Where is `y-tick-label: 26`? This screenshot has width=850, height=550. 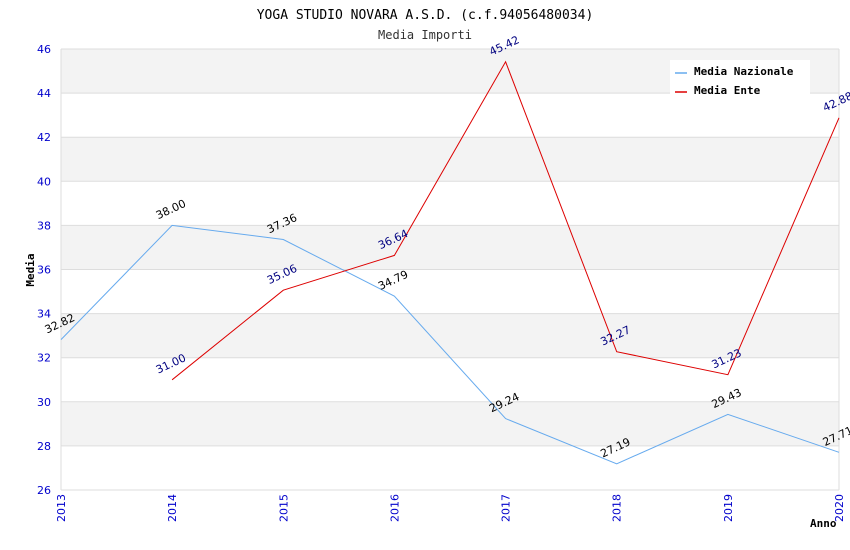
y-tick-label: 26 is located at coordinates (44, 490).